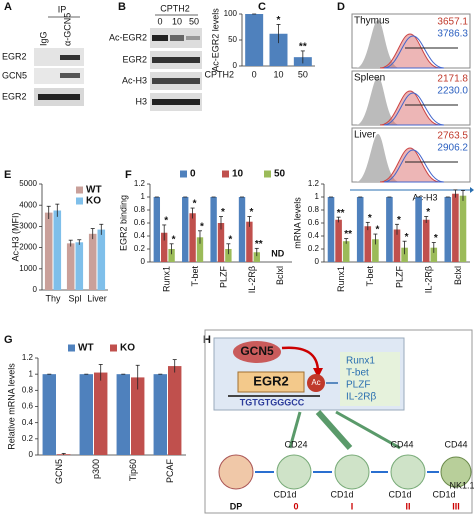 The width and height of the screenshot is (474, 515). Describe the element at coordinates (94, 190) in the screenshot. I see `legend-label: WT` at that location.